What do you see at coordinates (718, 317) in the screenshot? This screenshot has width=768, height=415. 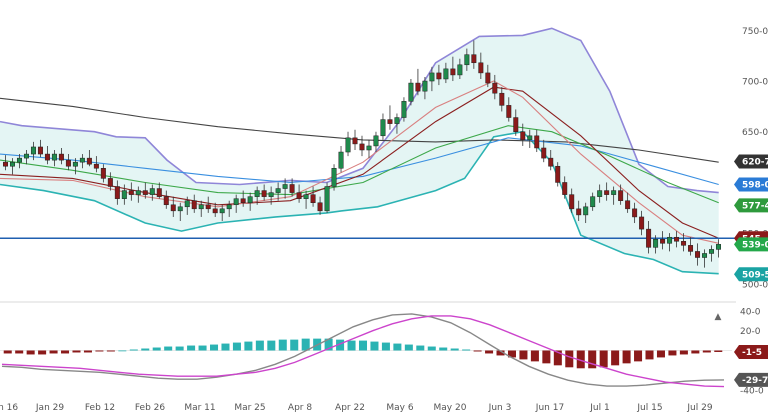 I see `collapse-panel-button: ▲` at bounding box center [718, 317].